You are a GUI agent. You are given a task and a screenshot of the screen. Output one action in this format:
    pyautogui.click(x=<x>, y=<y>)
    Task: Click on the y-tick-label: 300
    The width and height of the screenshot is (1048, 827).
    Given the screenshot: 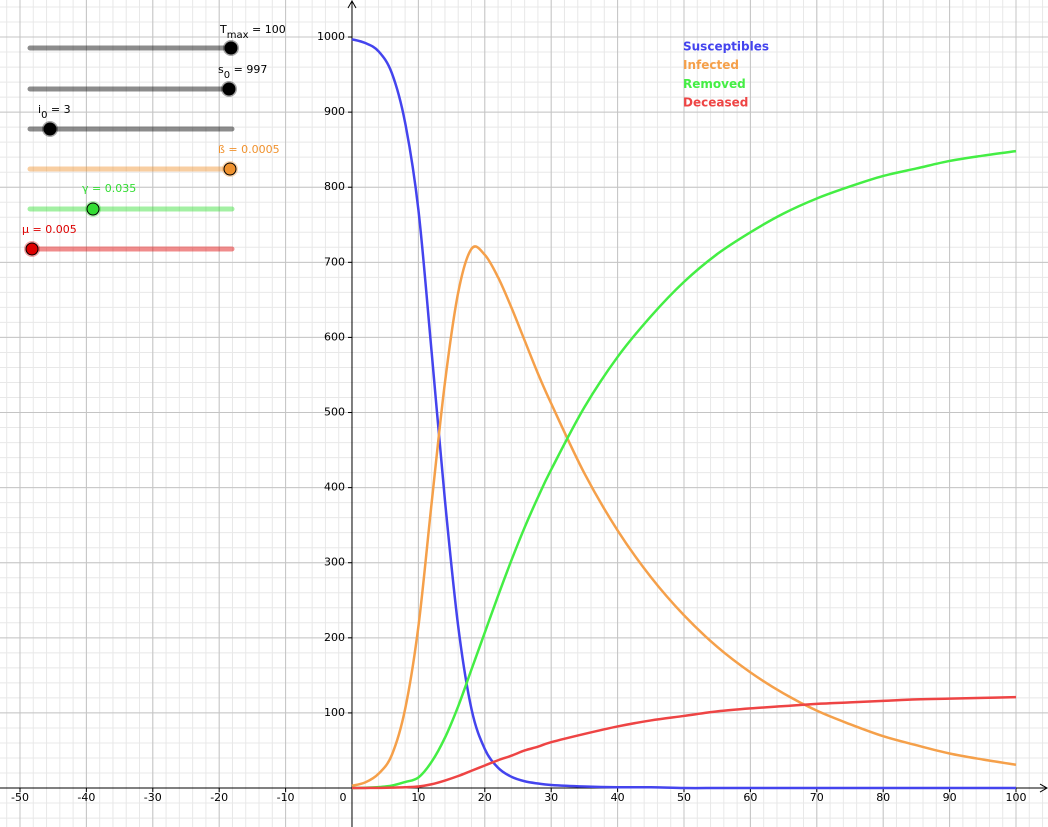 What is the action you would take?
    pyautogui.click(x=334, y=562)
    